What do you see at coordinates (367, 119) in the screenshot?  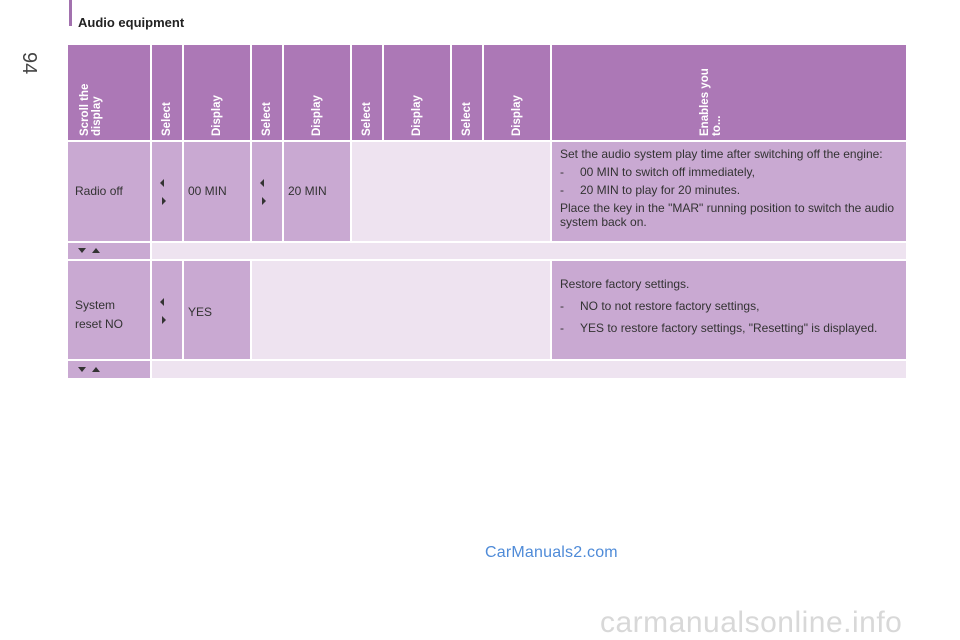 I see `header-select-3-label: Select` at bounding box center [367, 119].